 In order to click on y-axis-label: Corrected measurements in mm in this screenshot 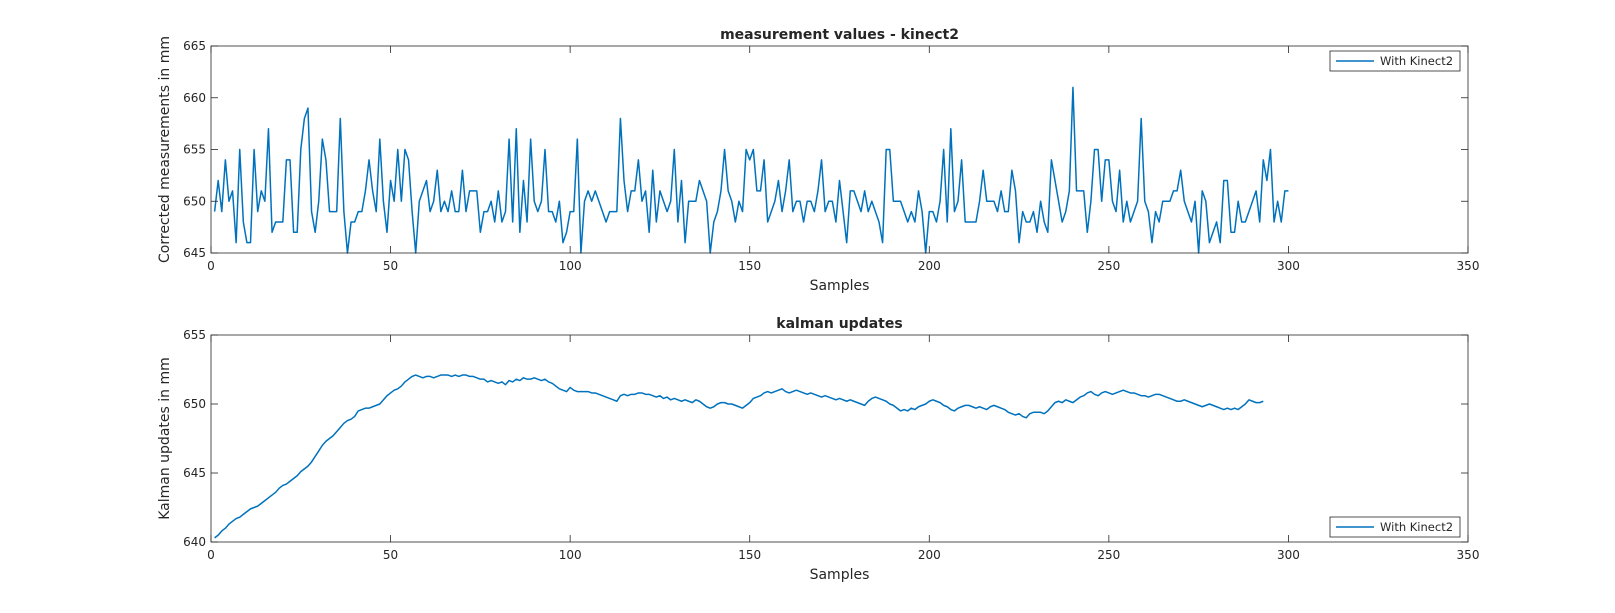, I will do `click(165, 149)`.